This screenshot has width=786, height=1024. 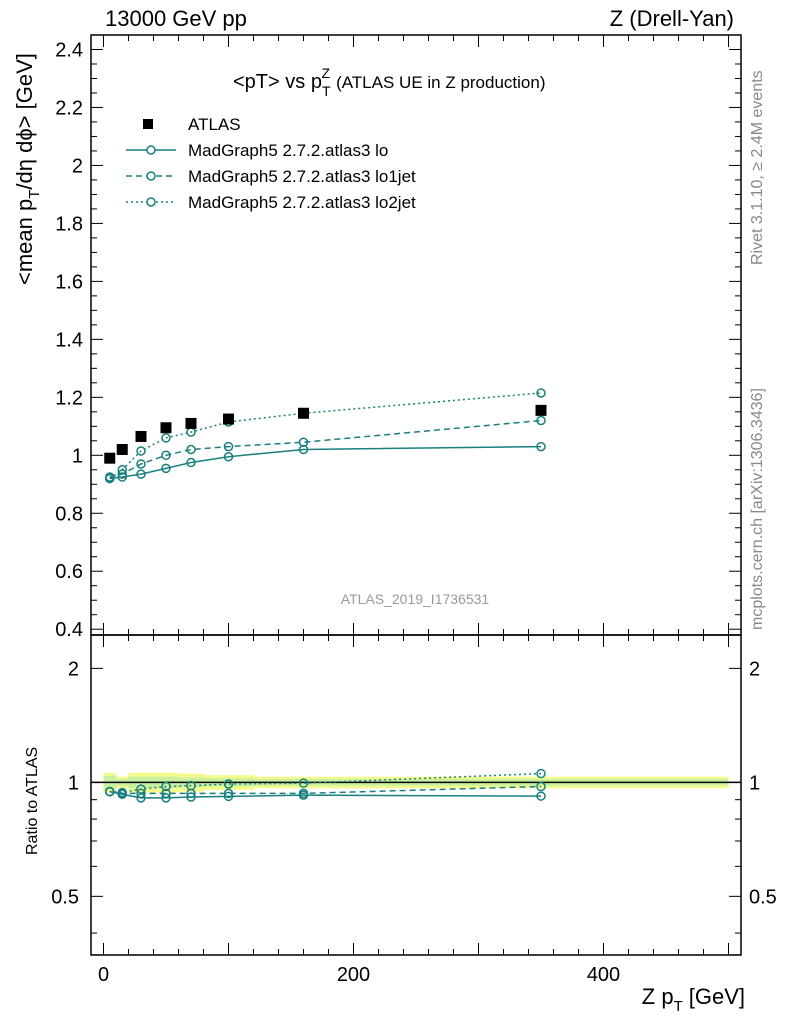 What do you see at coordinates (32, 801) in the screenshot?
I see `ratio-y-axis-label: Ratio to ATLAS` at bounding box center [32, 801].